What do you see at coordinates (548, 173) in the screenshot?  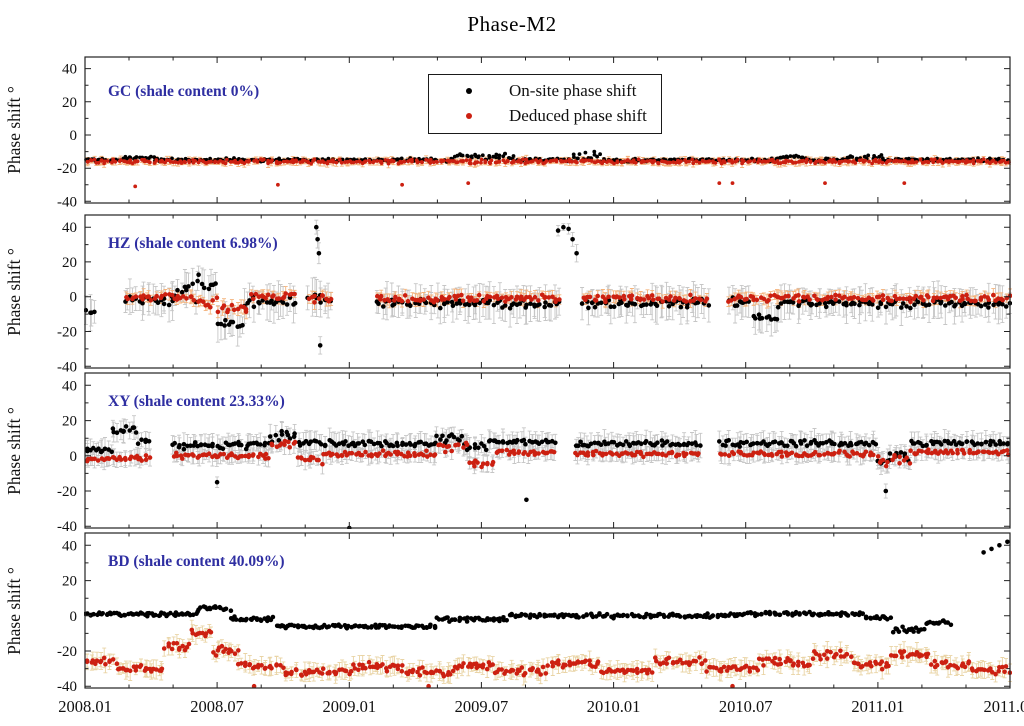 I see `series-GC-deduced` at bounding box center [548, 173].